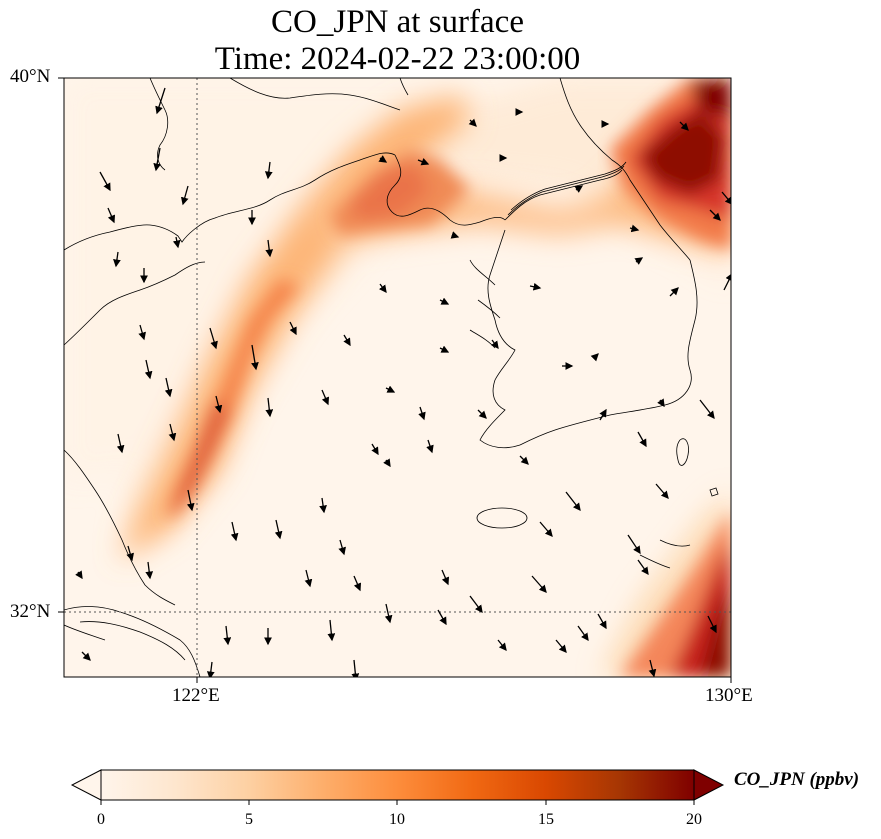 The image size is (881, 839). Describe the element at coordinates (86, 785) in the screenshot. I see `colorbar-extend-low` at that location.